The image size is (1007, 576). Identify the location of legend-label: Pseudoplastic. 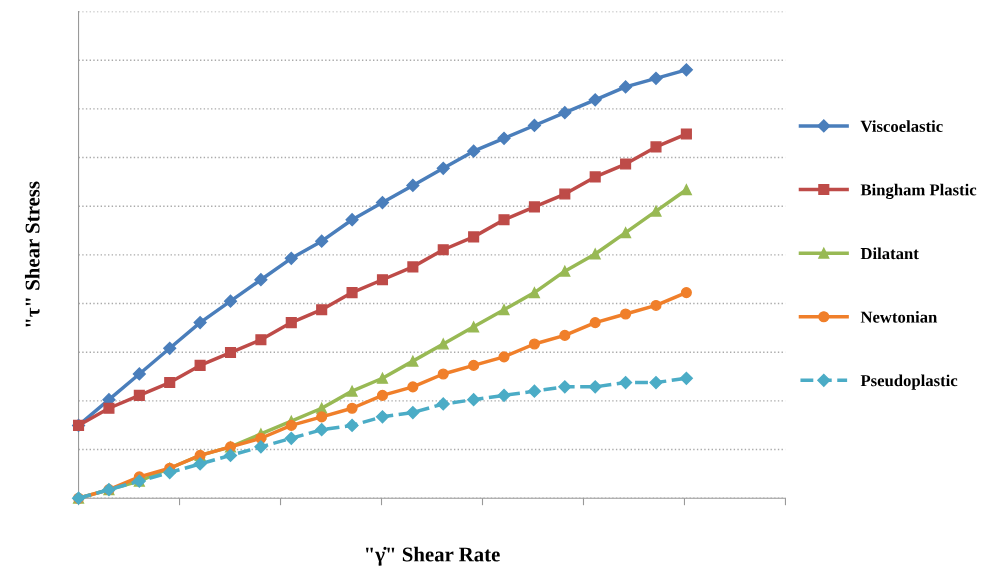
(909, 382).